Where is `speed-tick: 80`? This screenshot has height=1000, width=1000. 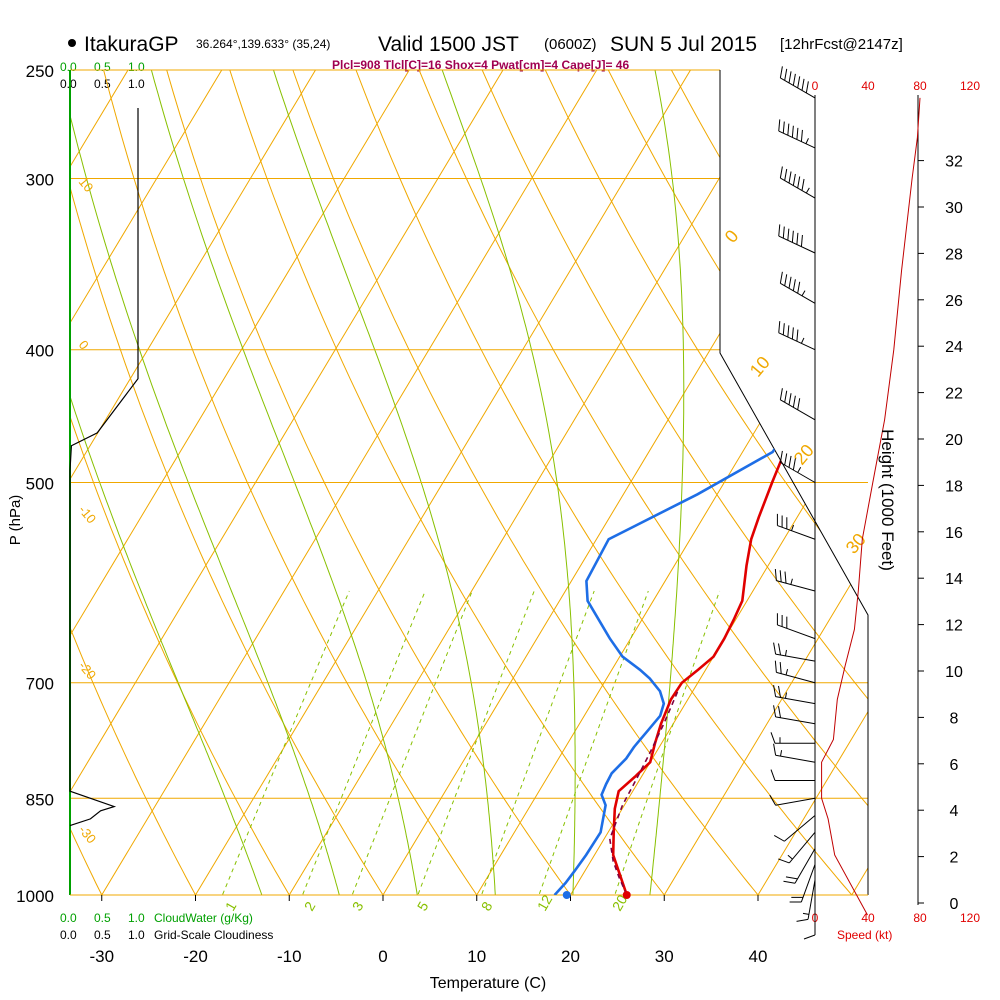 speed-tick: 80 is located at coordinates (920, 918).